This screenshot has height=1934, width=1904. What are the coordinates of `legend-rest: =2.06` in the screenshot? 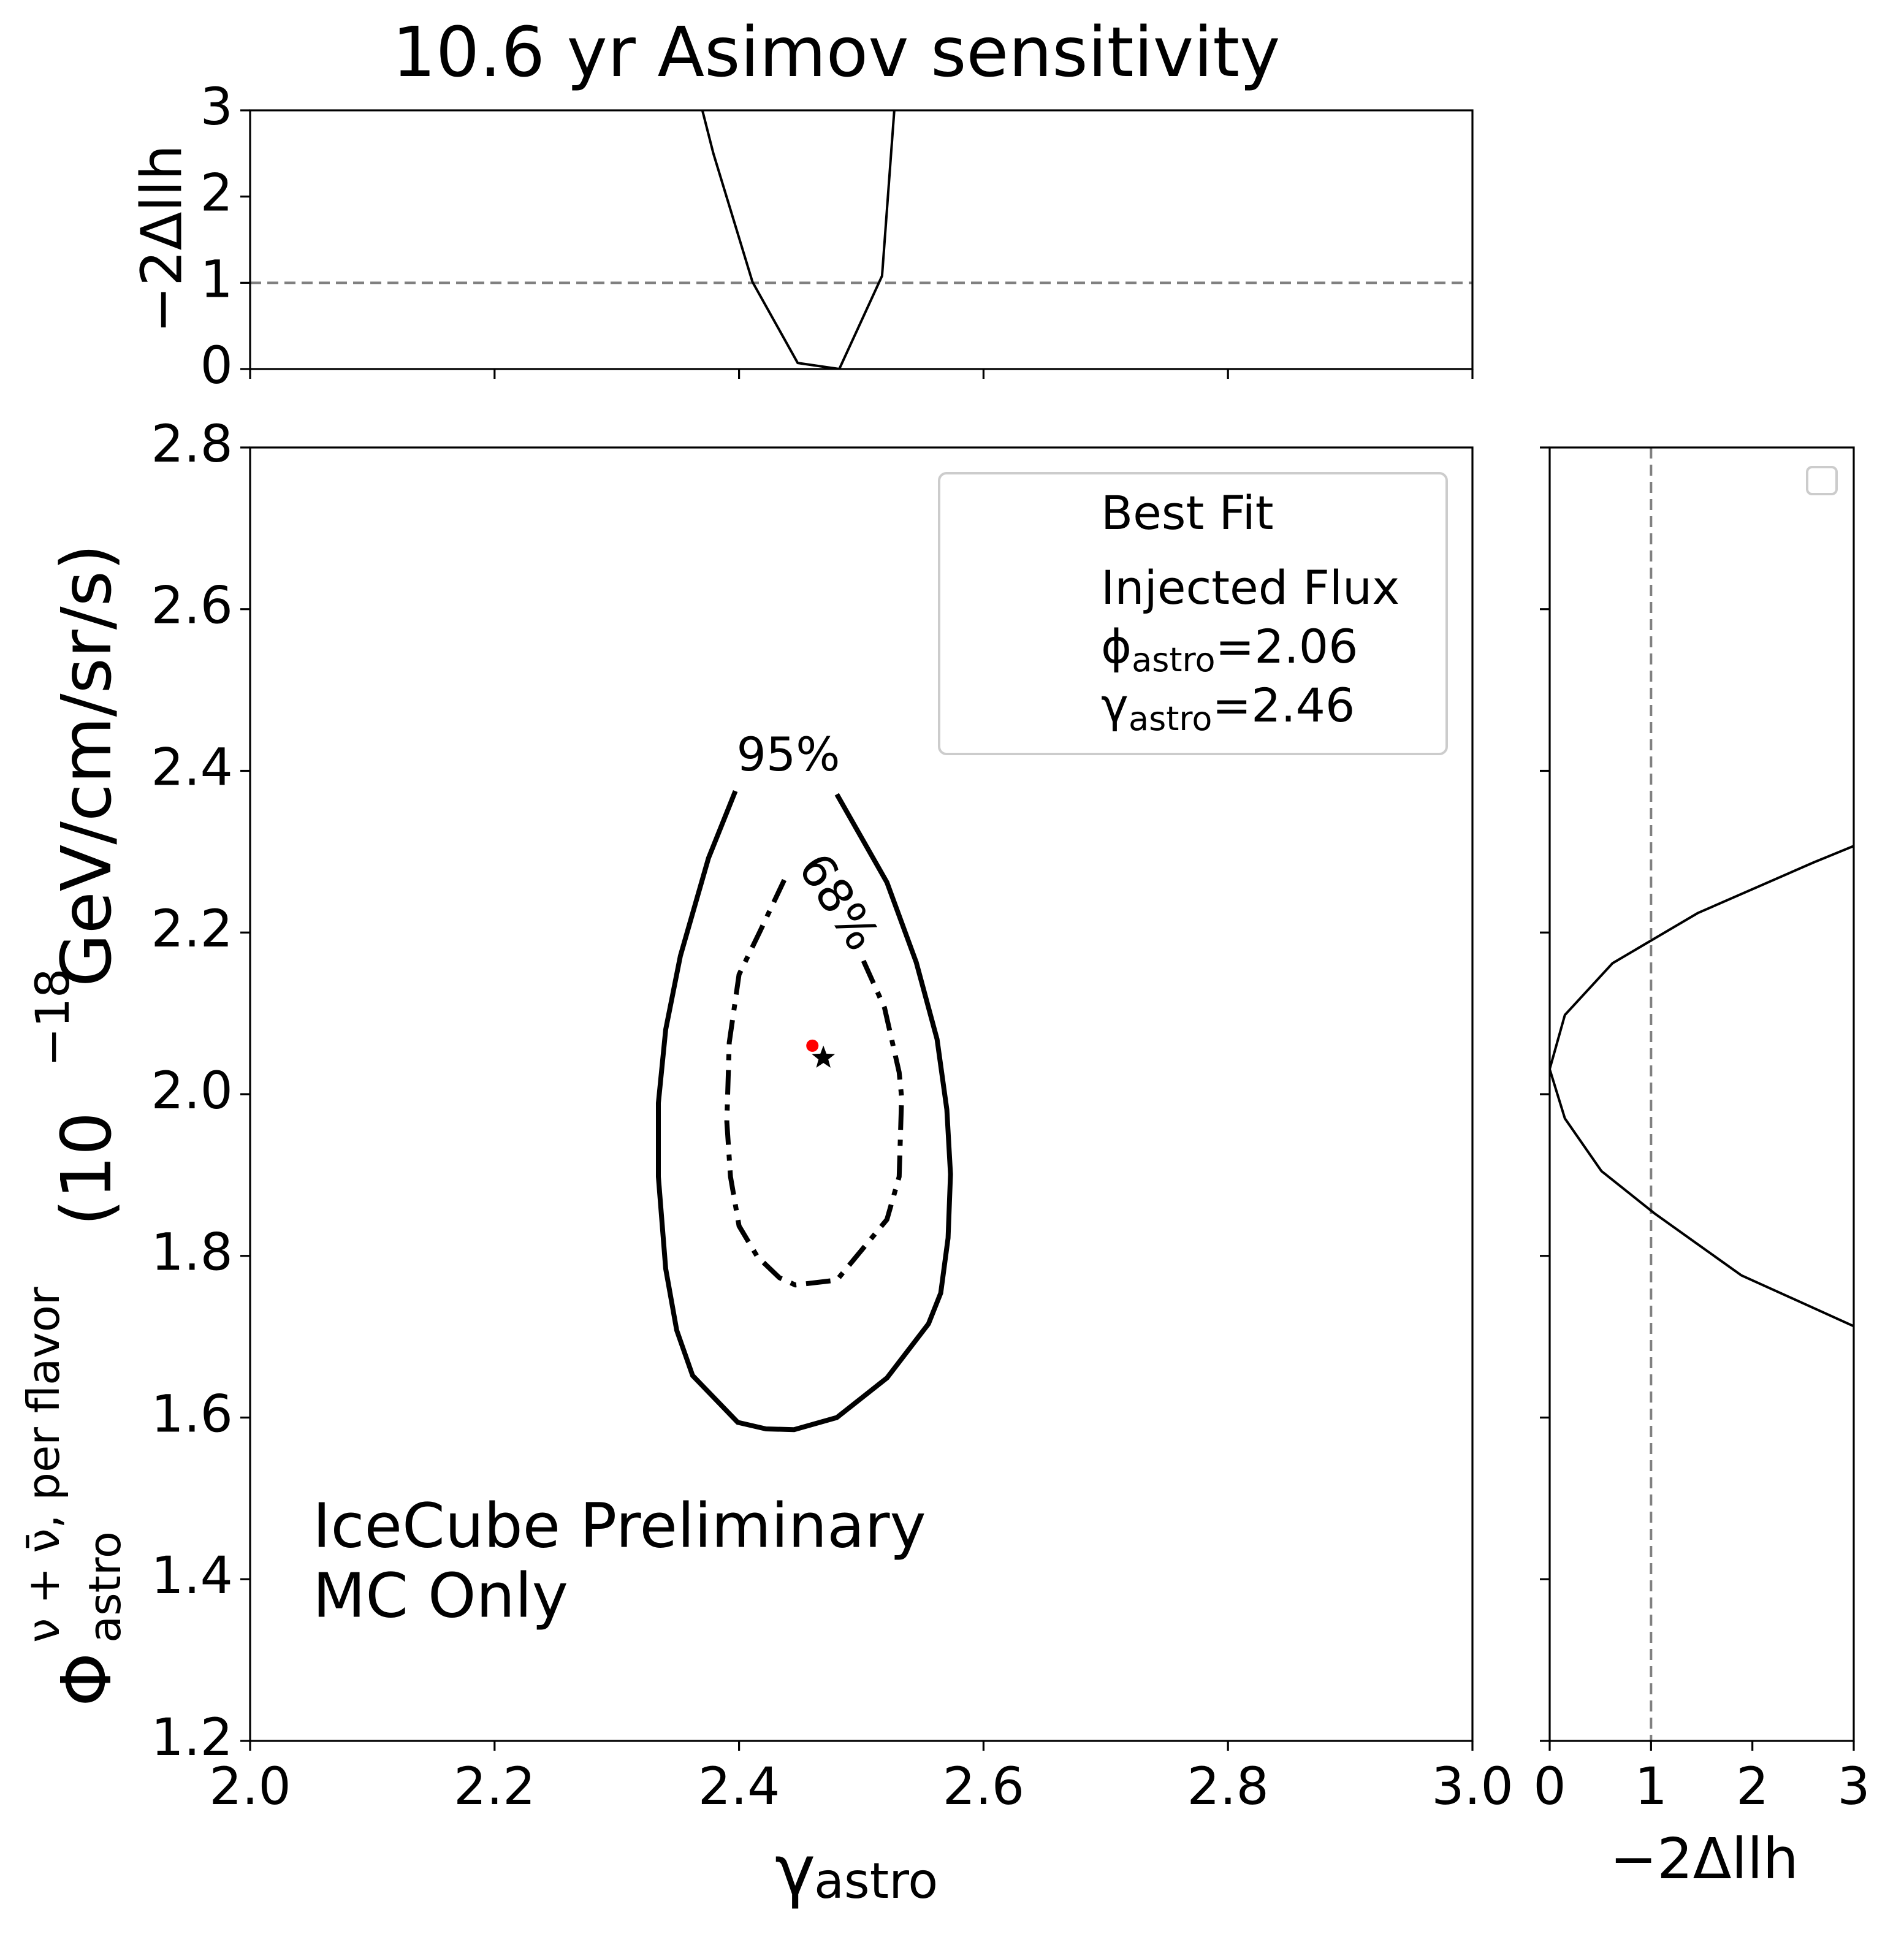 It's located at (1287, 646).